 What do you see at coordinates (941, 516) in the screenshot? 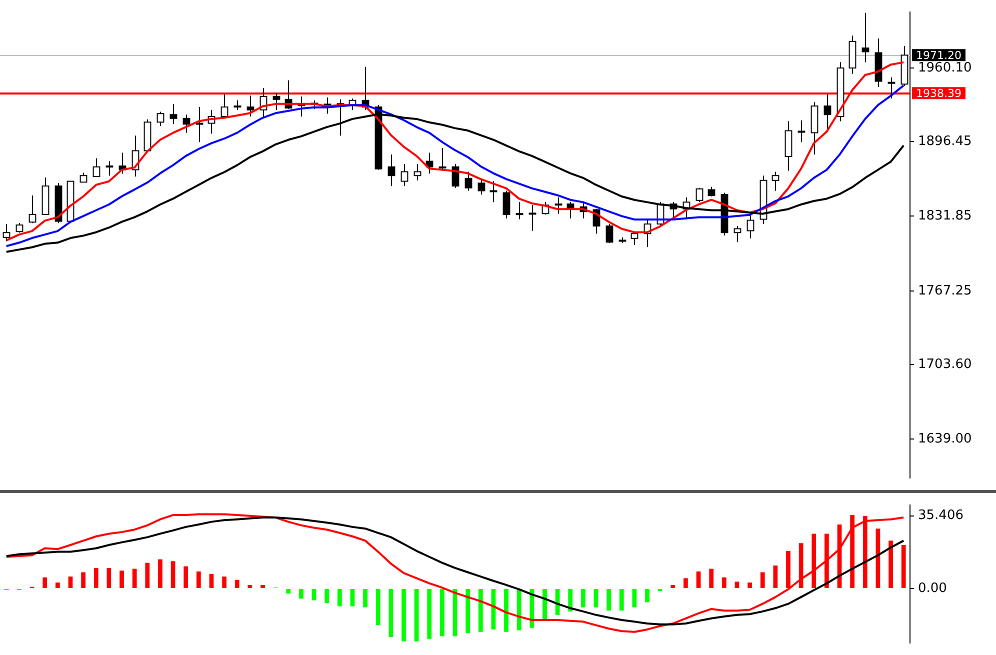
I see `y-tick-label: 35.406` at bounding box center [941, 516].